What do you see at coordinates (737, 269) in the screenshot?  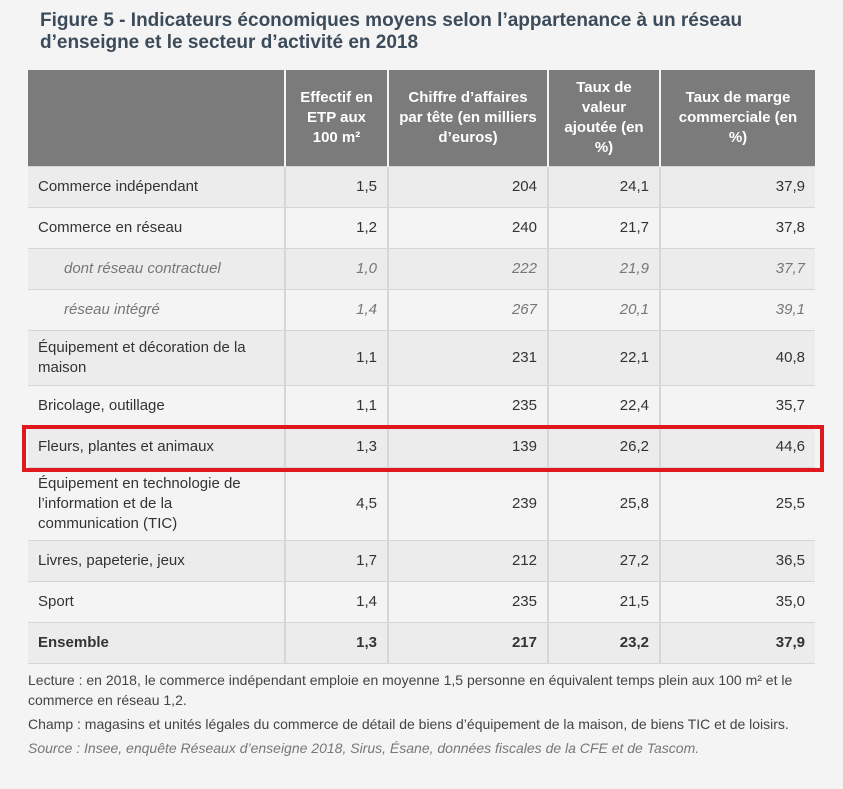 I see `cell-taux-marge: 37,7` at bounding box center [737, 269].